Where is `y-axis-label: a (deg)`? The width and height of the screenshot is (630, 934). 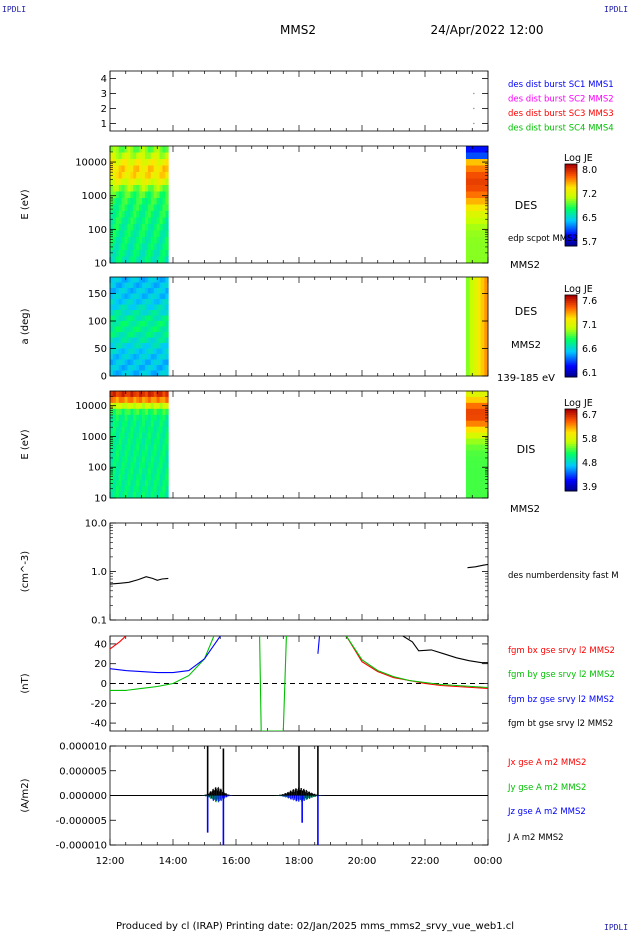
y-axis-label: a (deg) is located at coordinates (25, 326).